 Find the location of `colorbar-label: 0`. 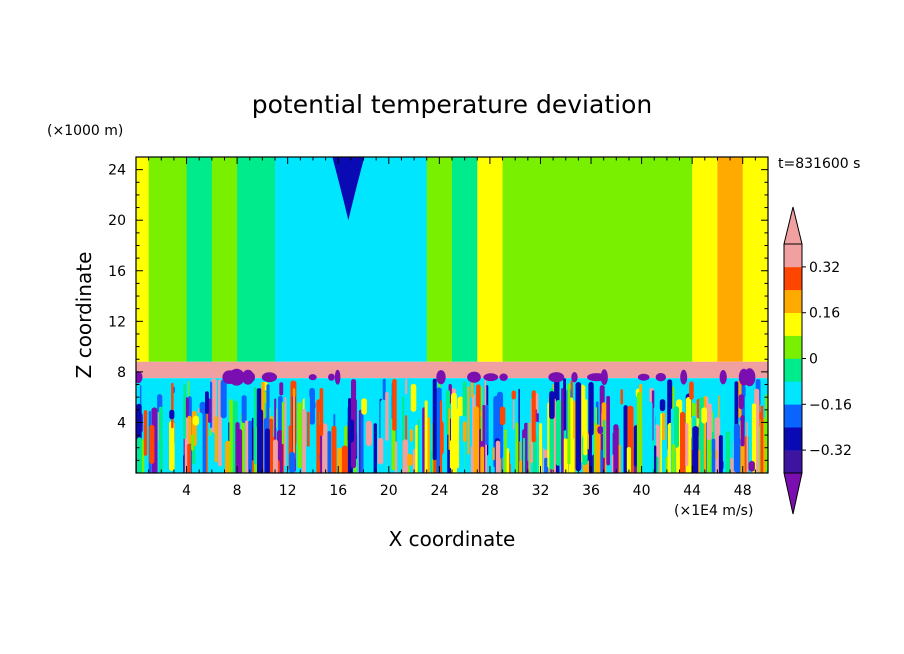

colorbar-label: 0 is located at coordinates (813, 360).